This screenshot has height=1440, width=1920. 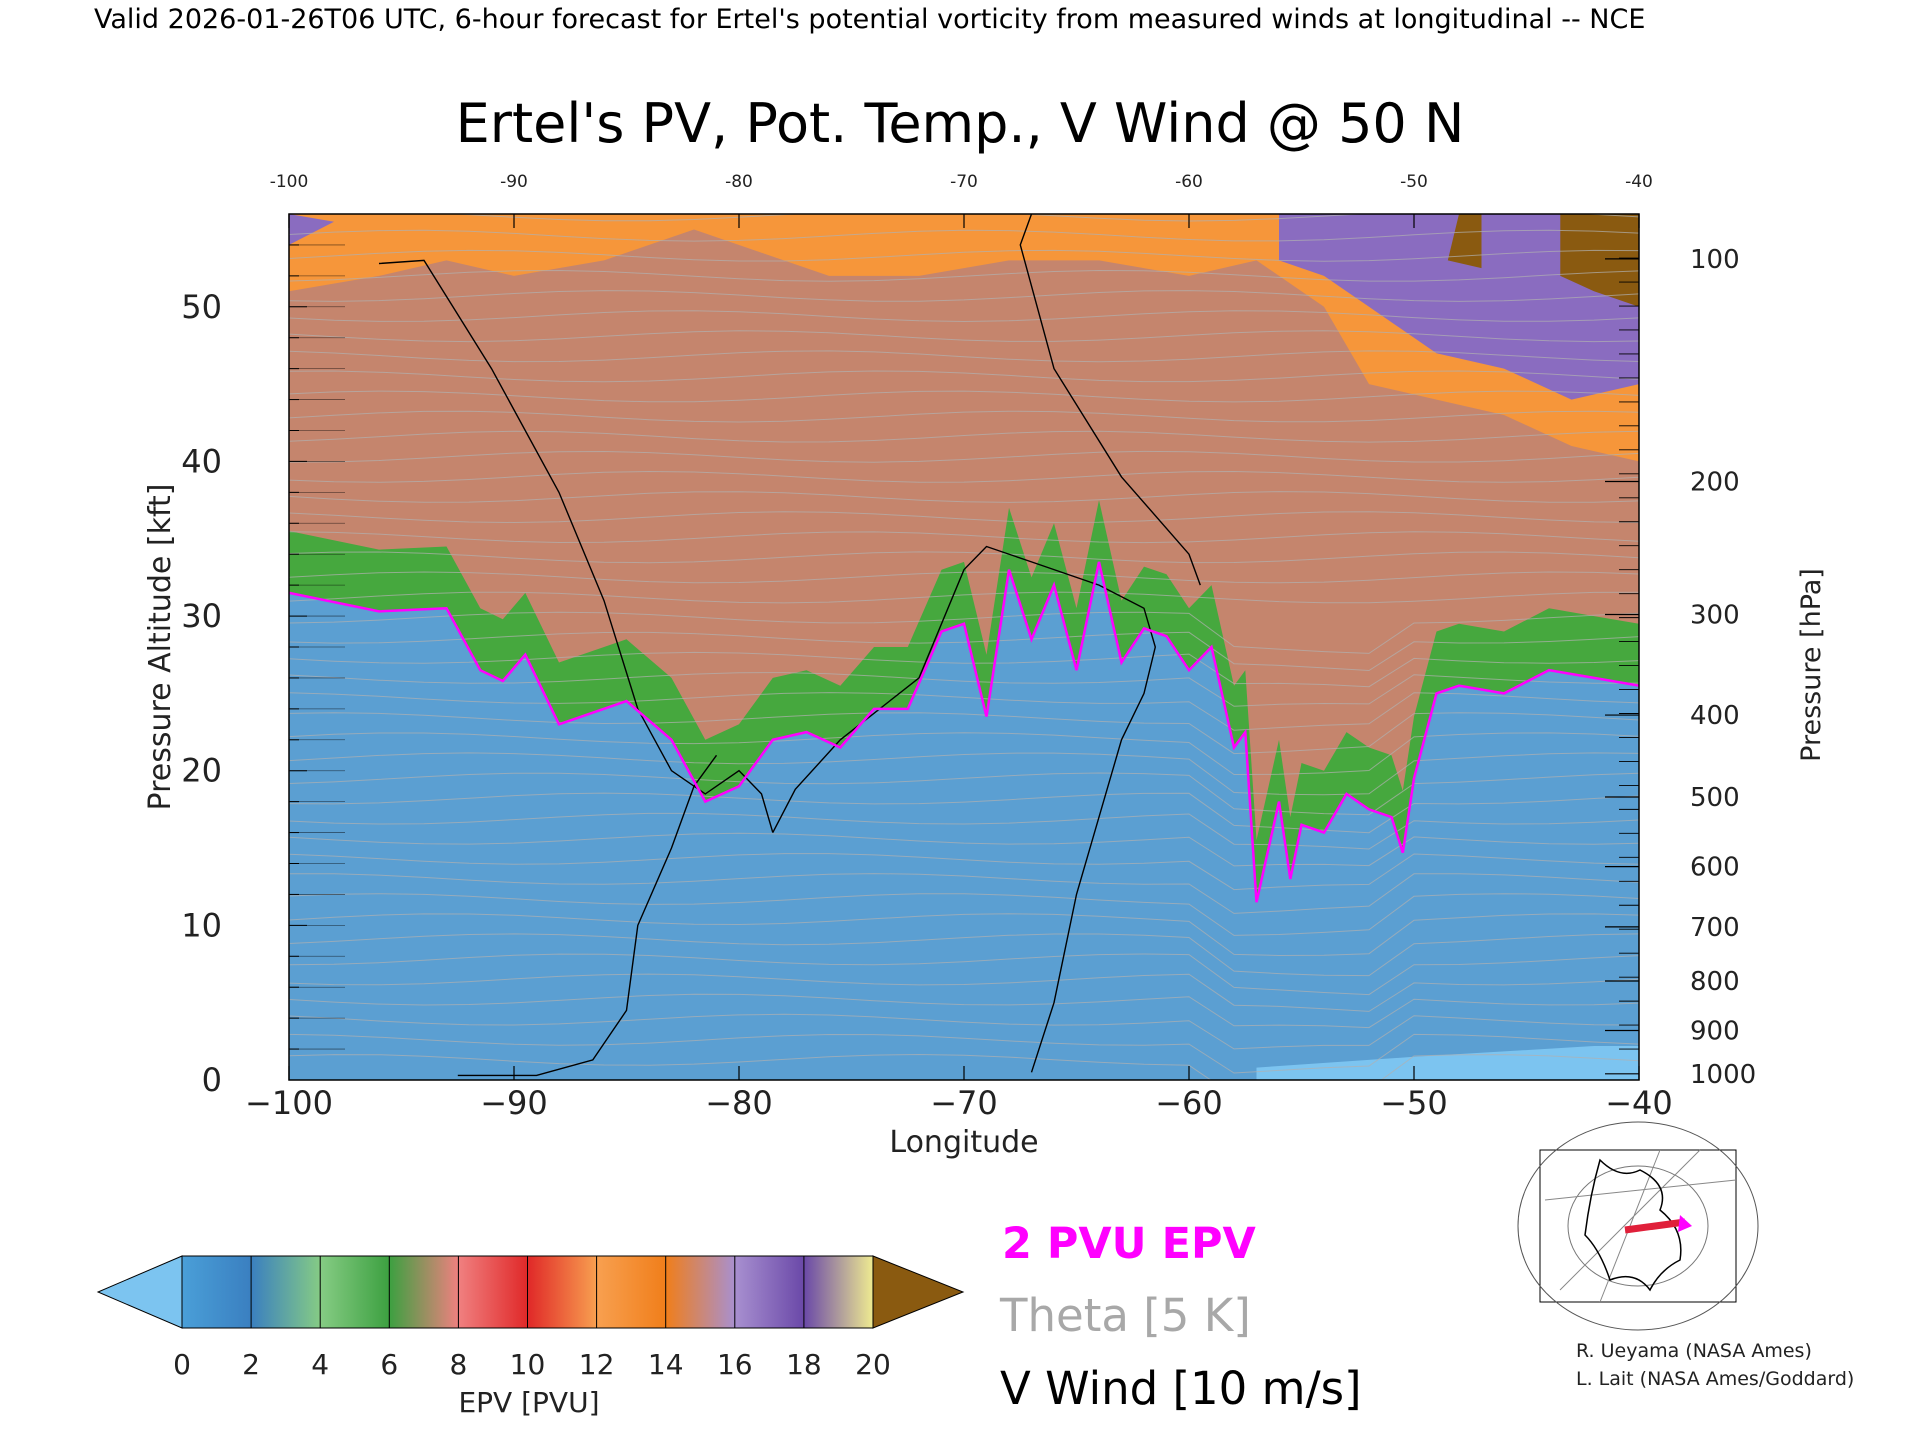 I want to click on y-tick-label: 10, so click(x=201, y=925).